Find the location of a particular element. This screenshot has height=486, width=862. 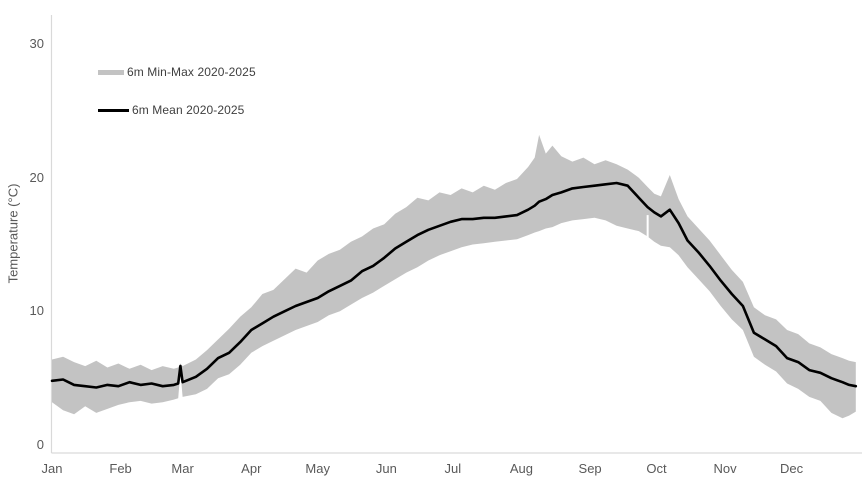

y-tick-label-20: 20 is located at coordinates (36, 177).